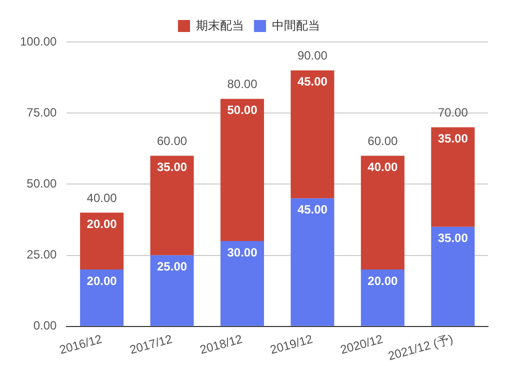 The width and height of the screenshot is (508, 370). What do you see at coordinates (242, 84) in the screenshot?
I see `total-label: 80.00` at bounding box center [242, 84].